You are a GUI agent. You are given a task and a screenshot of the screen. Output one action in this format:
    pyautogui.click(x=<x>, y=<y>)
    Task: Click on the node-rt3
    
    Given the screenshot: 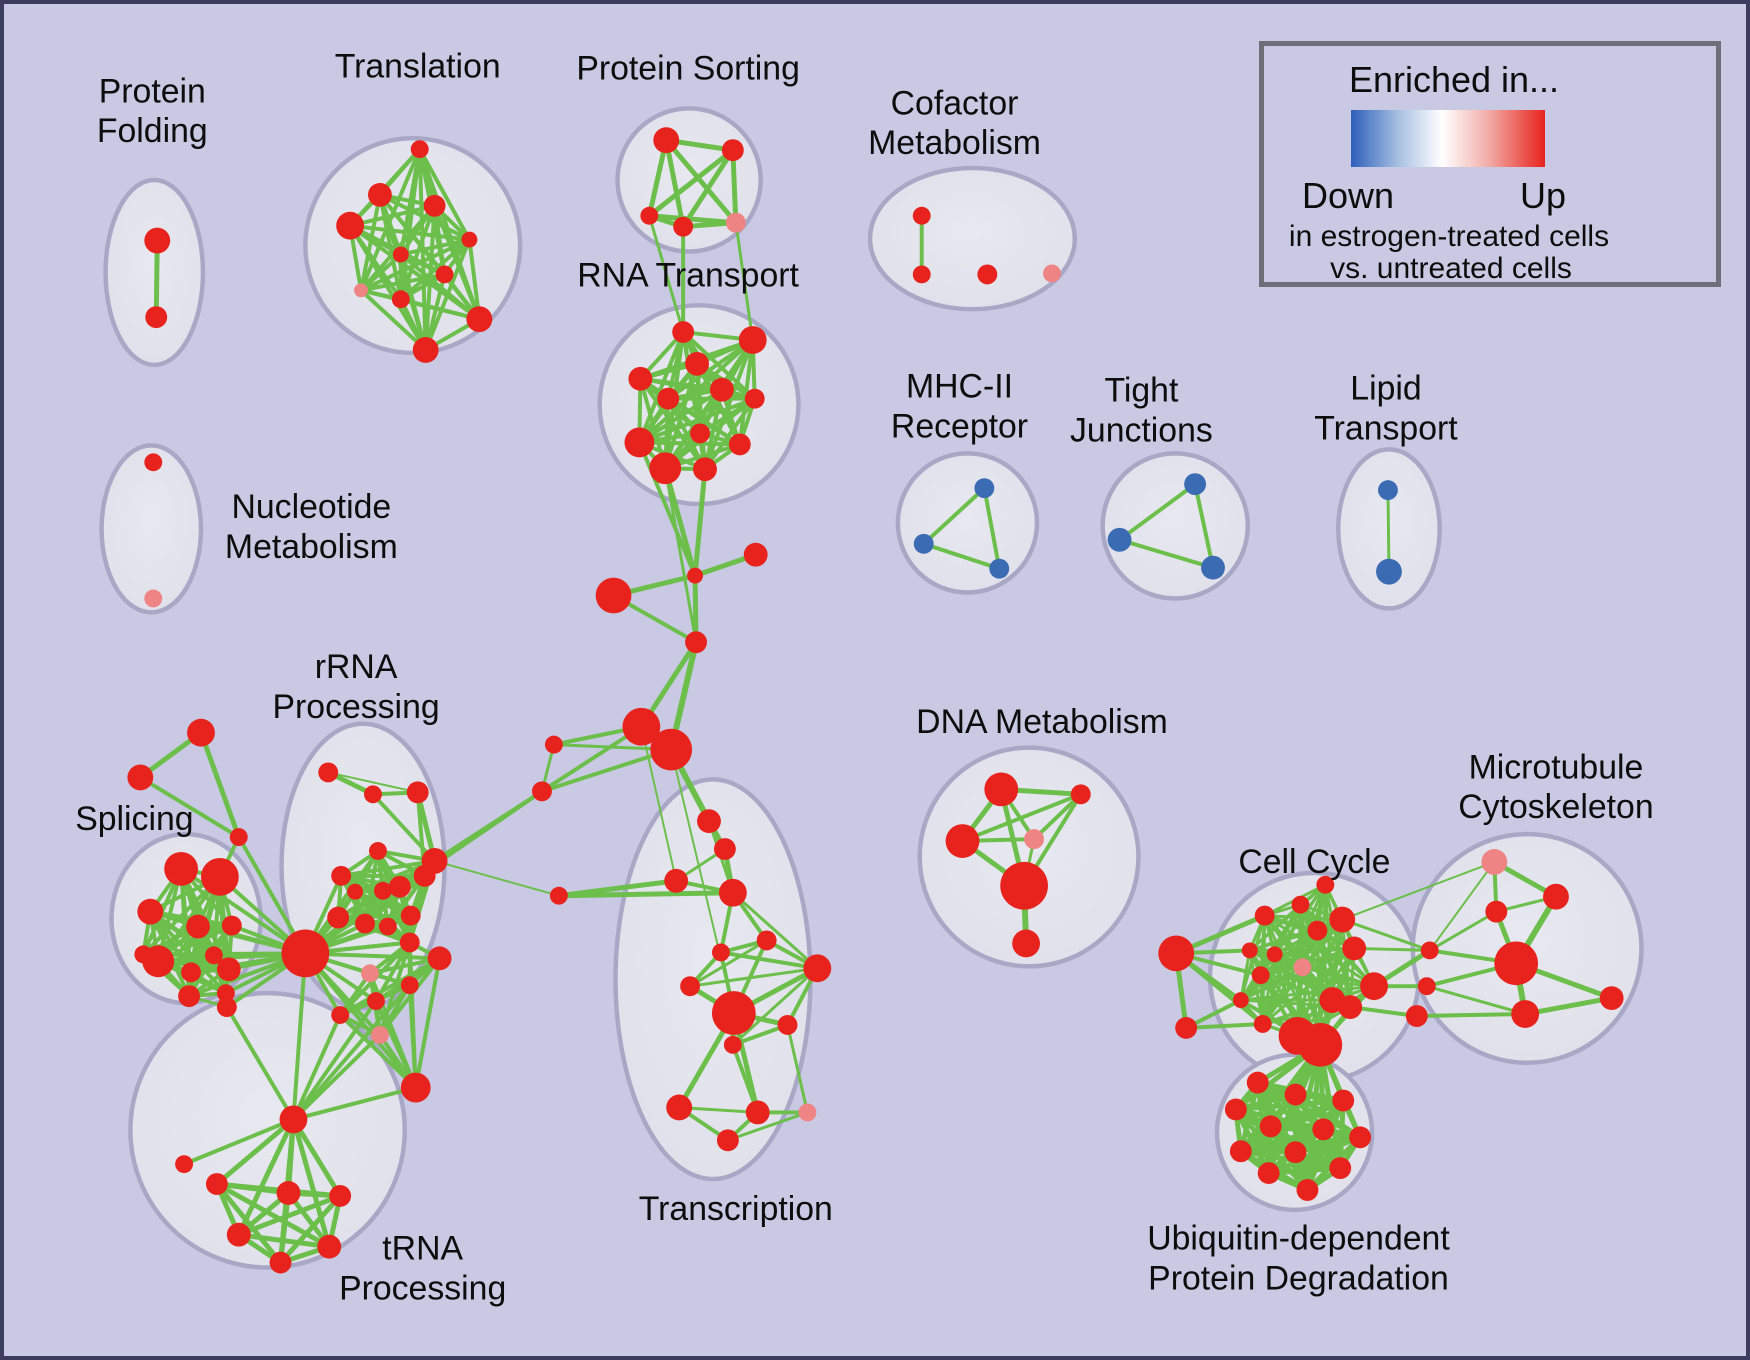 What is the action you would take?
    pyautogui.click(x=697, y=363)
    